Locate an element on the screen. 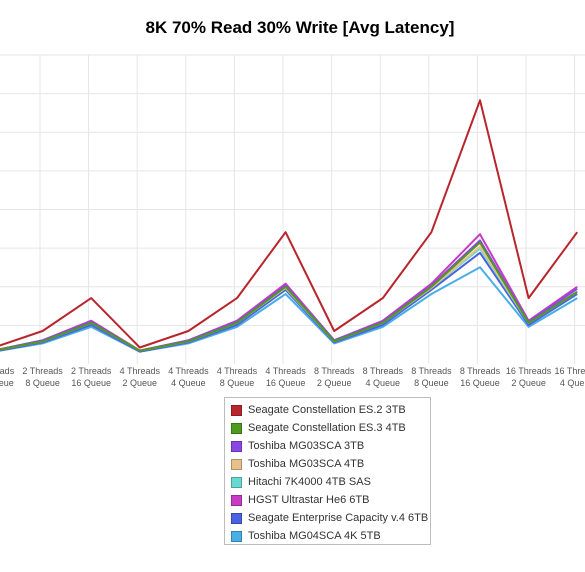  legend-label: Seagate Constellation ES.2 3TB is located at coordinates (327, 410).